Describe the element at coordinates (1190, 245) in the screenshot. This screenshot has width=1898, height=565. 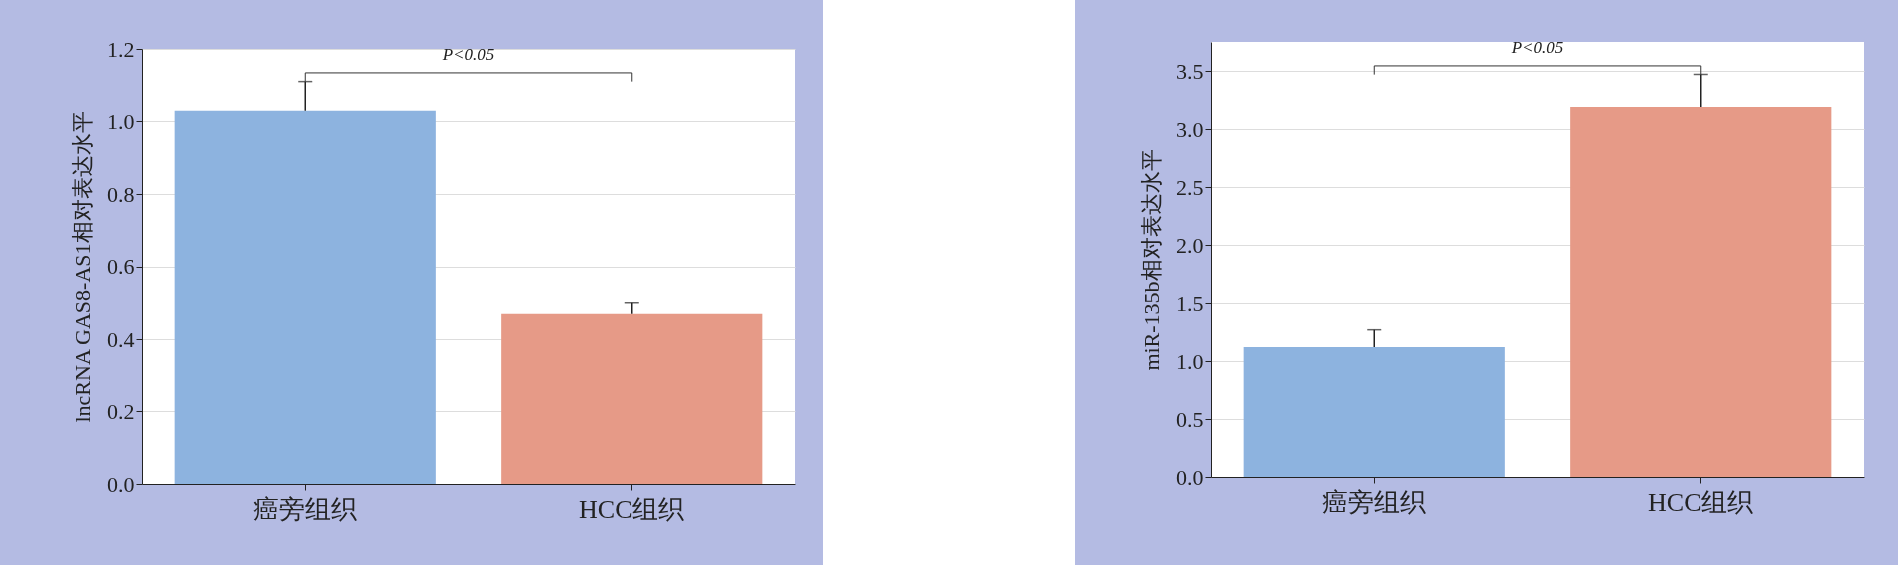
I see `y-tick-label: 2.0` at that location.